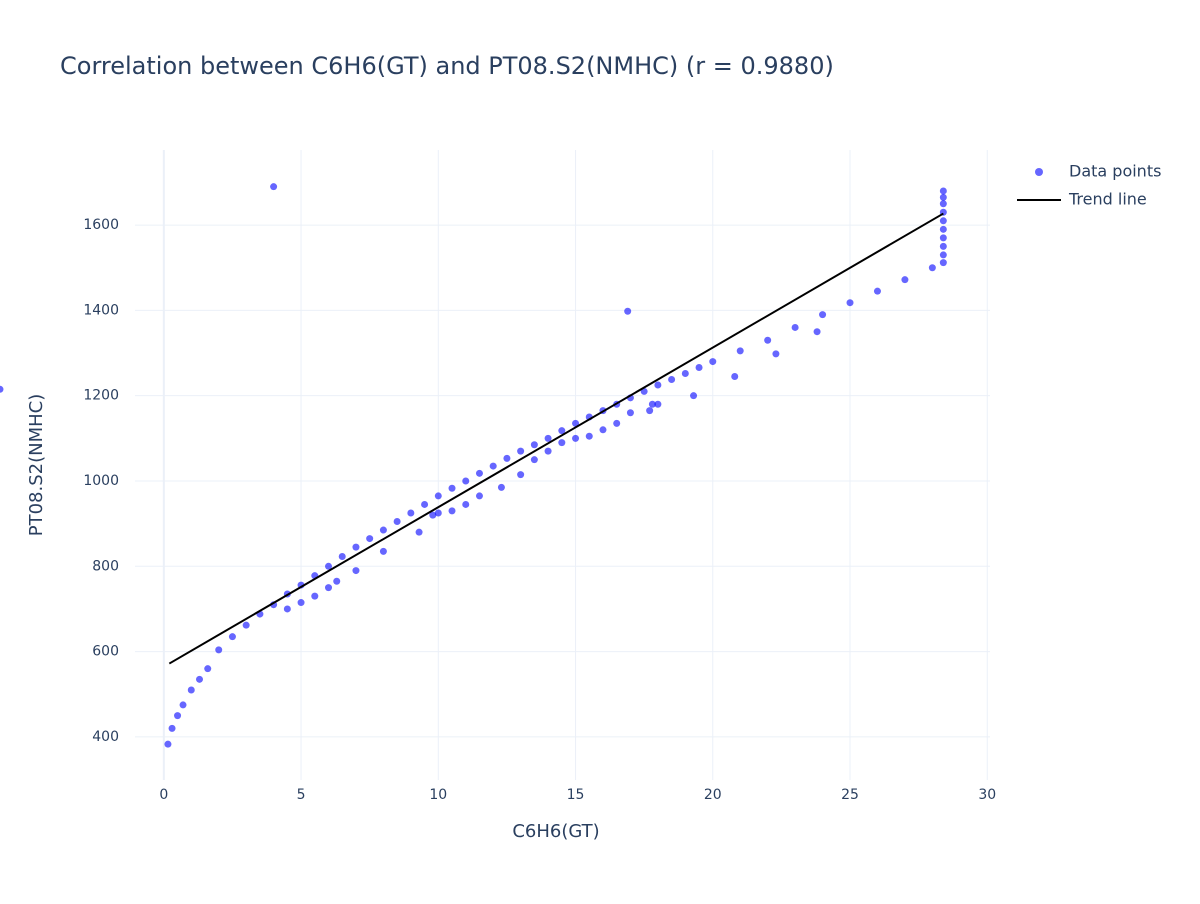  I want to click on x-tick-label: 0, so click(163, 795).